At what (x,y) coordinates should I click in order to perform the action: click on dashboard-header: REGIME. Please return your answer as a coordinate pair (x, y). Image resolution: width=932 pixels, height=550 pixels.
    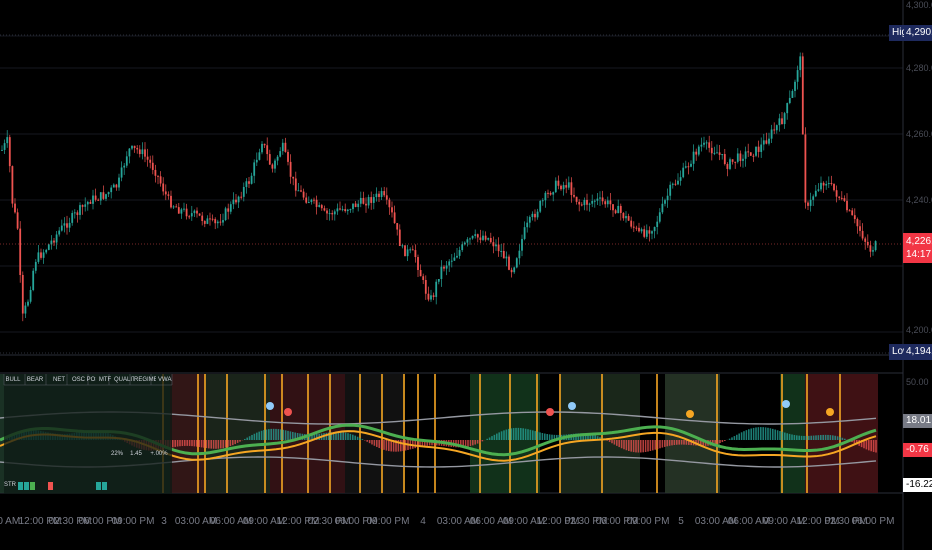
    Looking at the image, I should click on (145, 380).